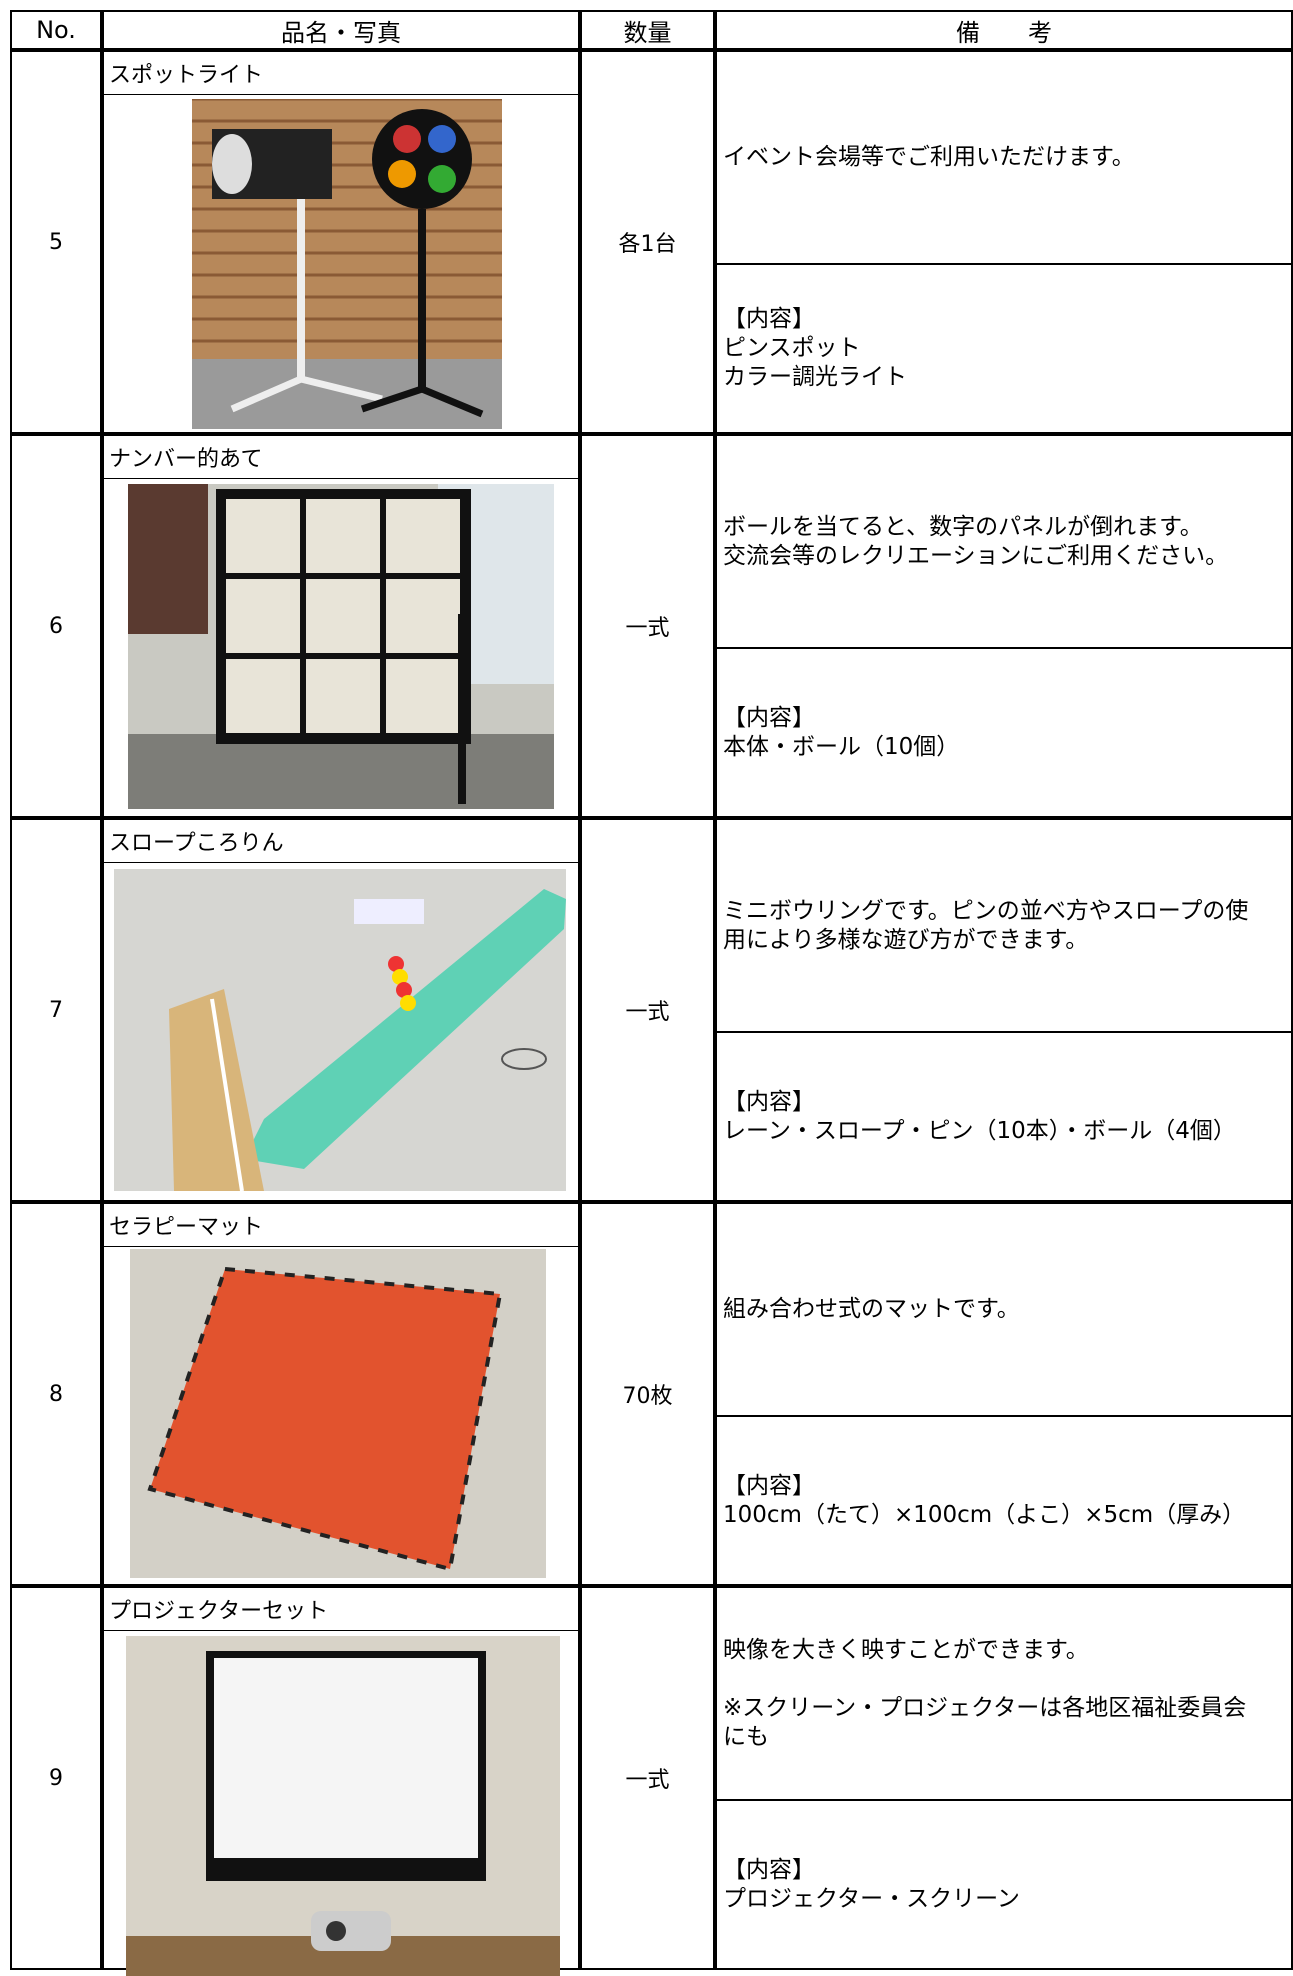 The width and height of the screenshot is (1293, 1976). What do you see at coordinates (1007, 1679) in the screenshot?
I see `note-line` at bounding box center [1007, 1679].